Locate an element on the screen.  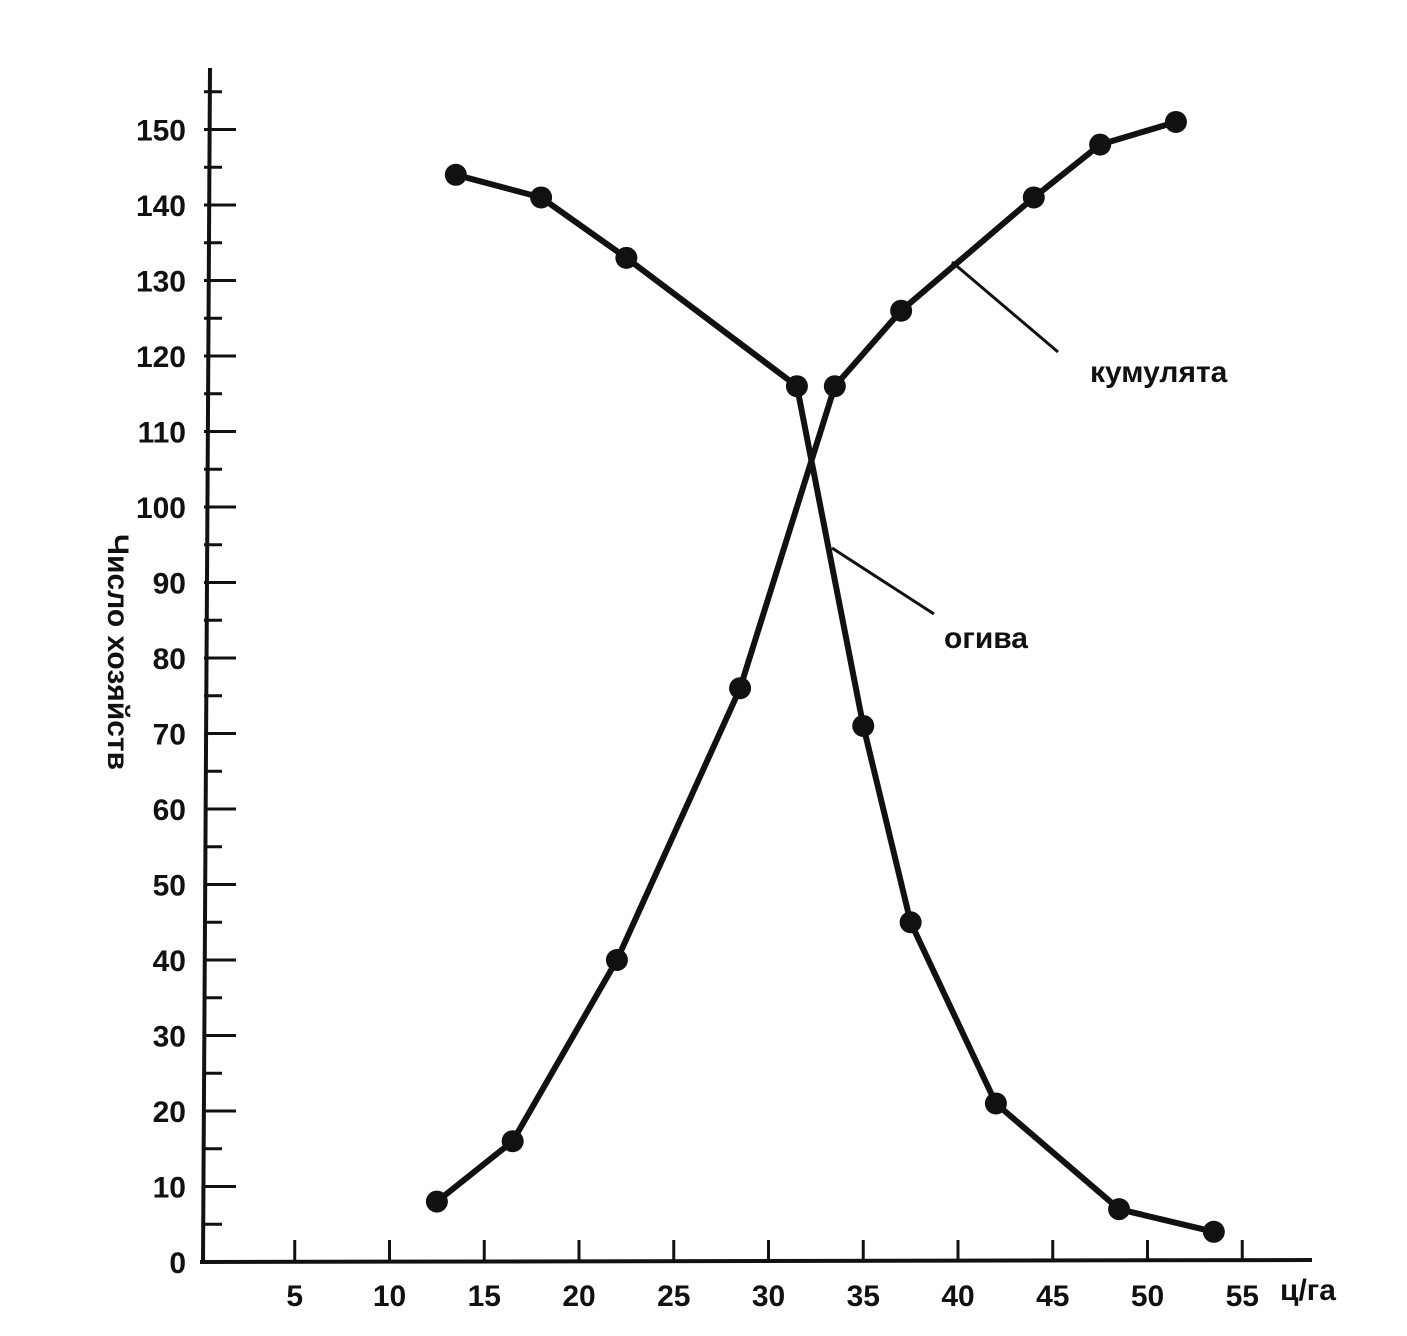
y-tick-label: 50 is located at coordinates (169, 886).